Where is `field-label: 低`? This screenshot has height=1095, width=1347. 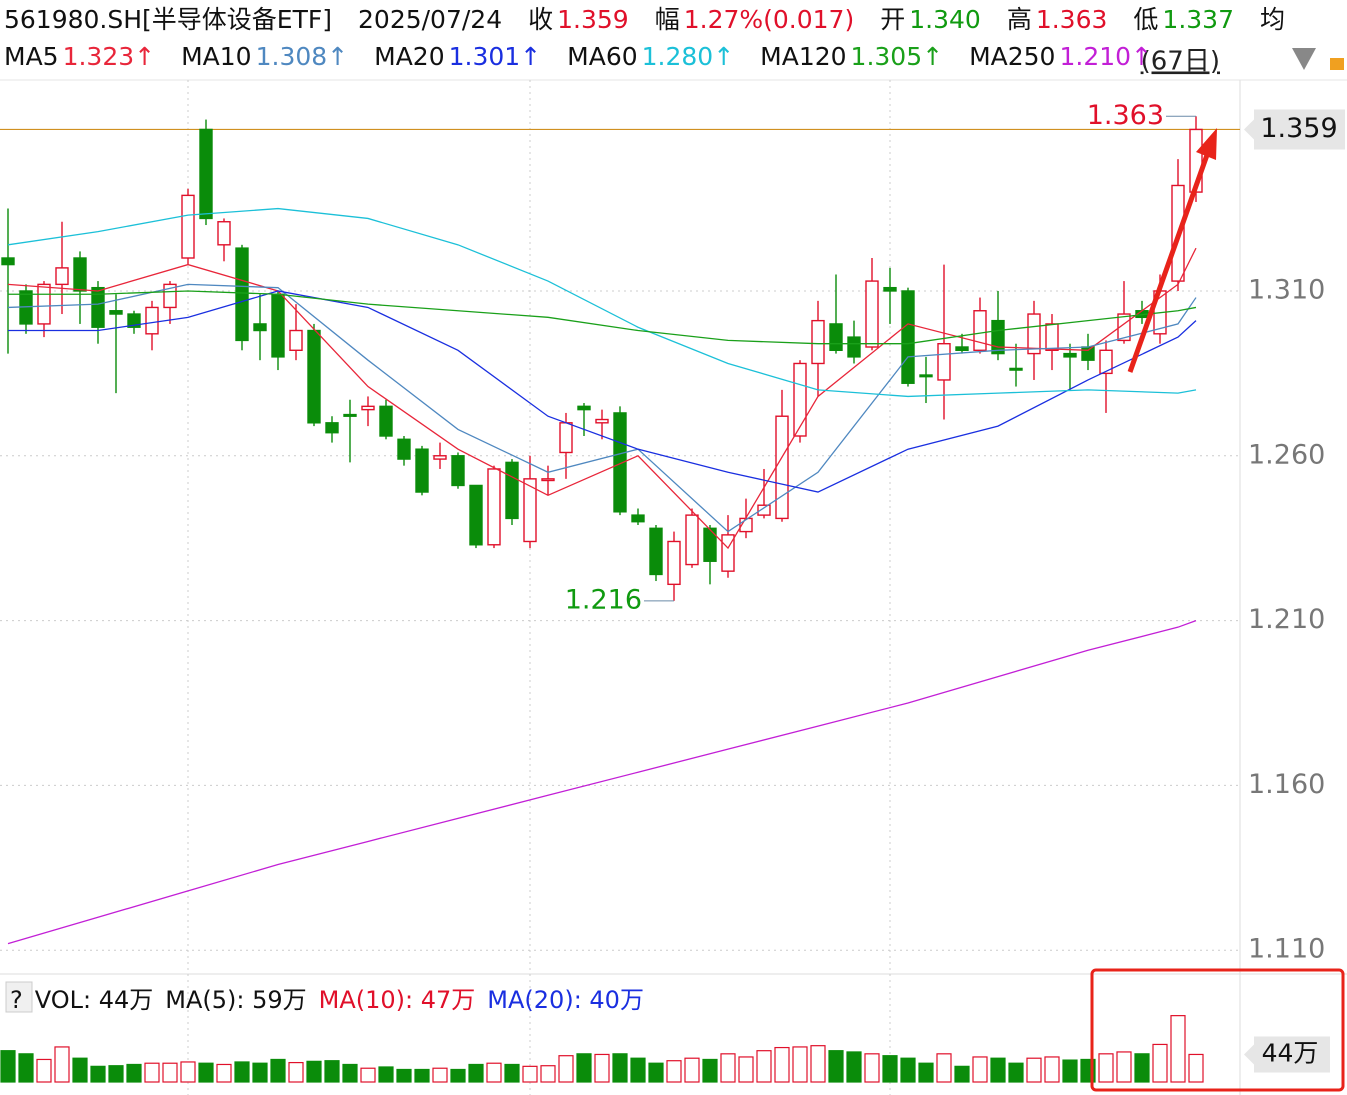
field-label: 低 is located at coordinates (1146, 19).